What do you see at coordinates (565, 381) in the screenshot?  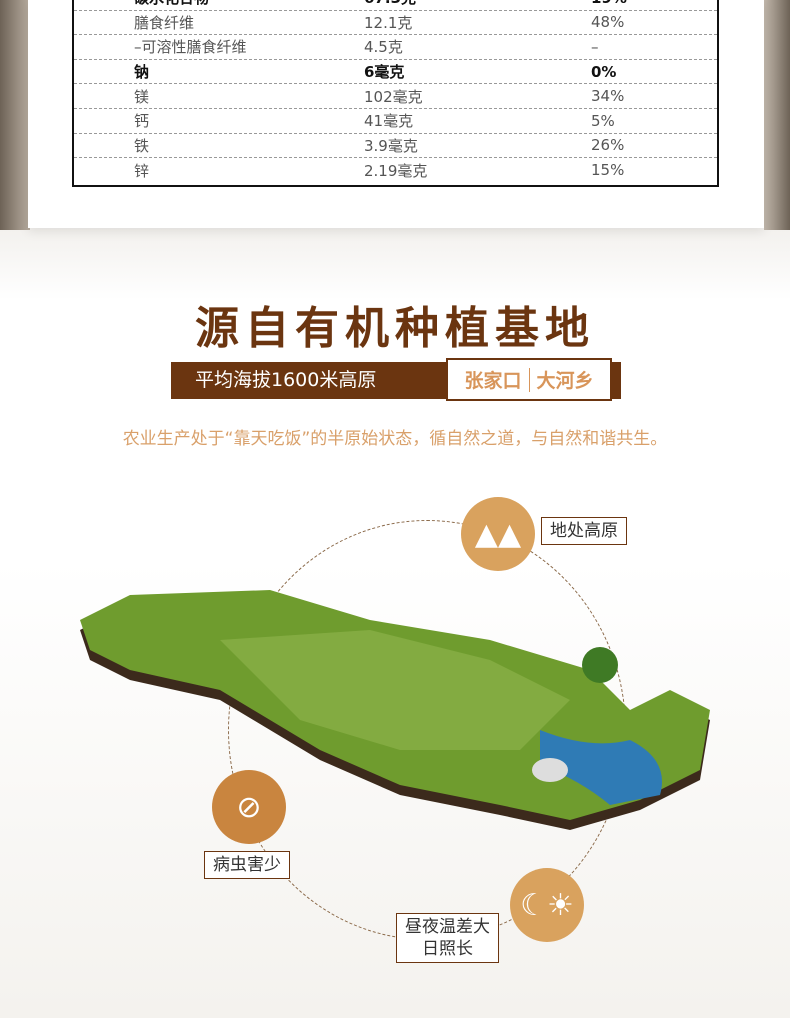 I see `location-town: 大河乡` at bounding box center [565, 381].